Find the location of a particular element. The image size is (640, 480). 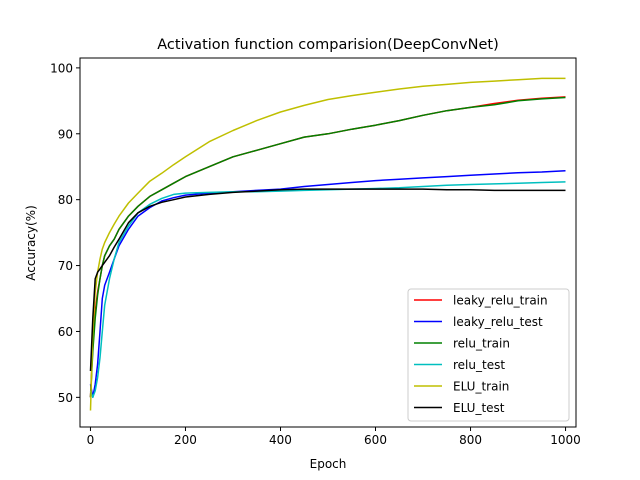

y-tick-label: 60 is located at coordinates (65, 332).